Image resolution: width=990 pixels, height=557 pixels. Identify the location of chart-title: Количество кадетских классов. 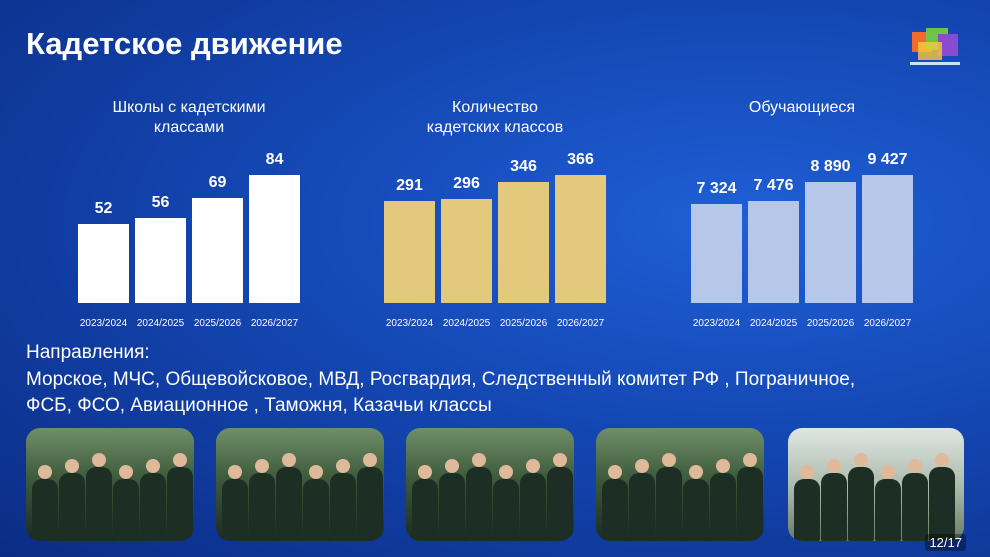
(495, 117).